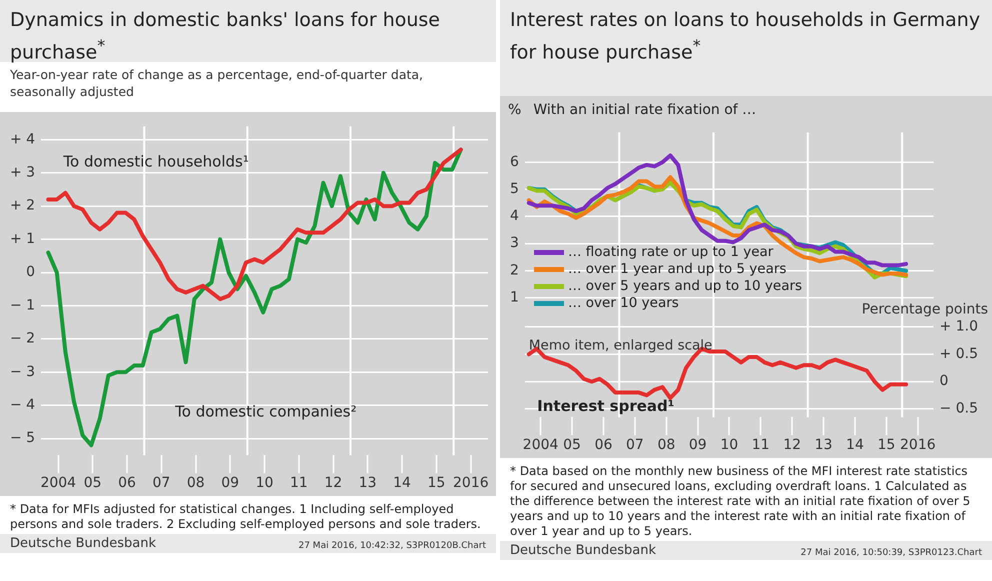 Image resolution: width=992 pixels, height=581 pixels. Describe the element at coordinates (514, 216) in the screenshot. I see `y-tick-label: 4` at that location.